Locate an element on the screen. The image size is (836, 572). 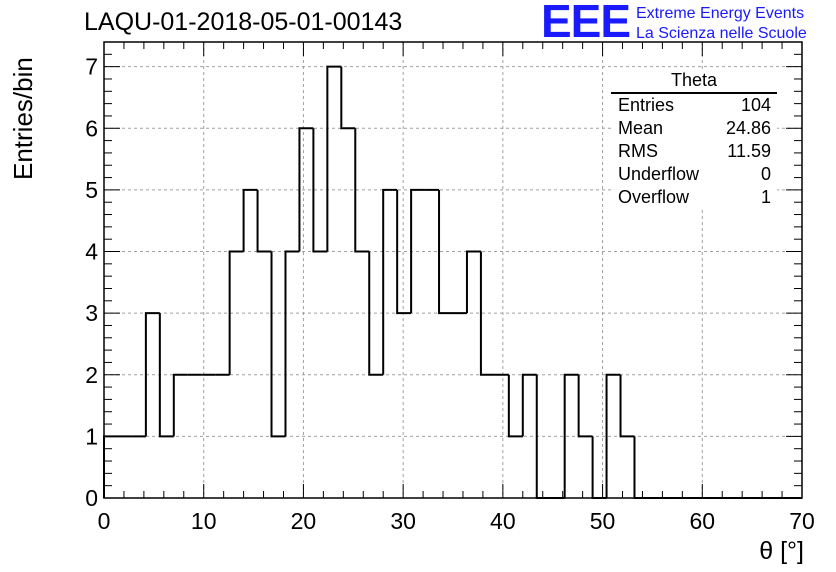
y-tick-label: 2 is located at coordinates (91, 375).